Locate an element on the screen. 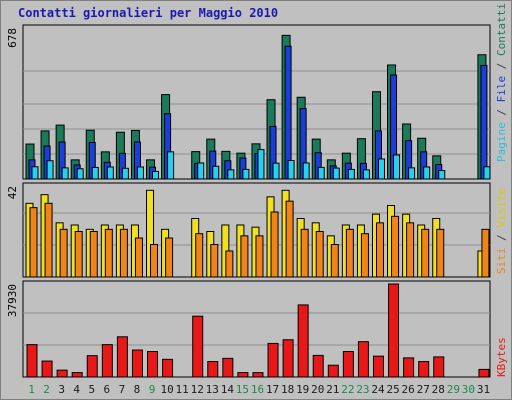 Image resolution: width=512 pixels, height=400 pixels. y-max-label-2: 42 is located at coordinates (12, 192).